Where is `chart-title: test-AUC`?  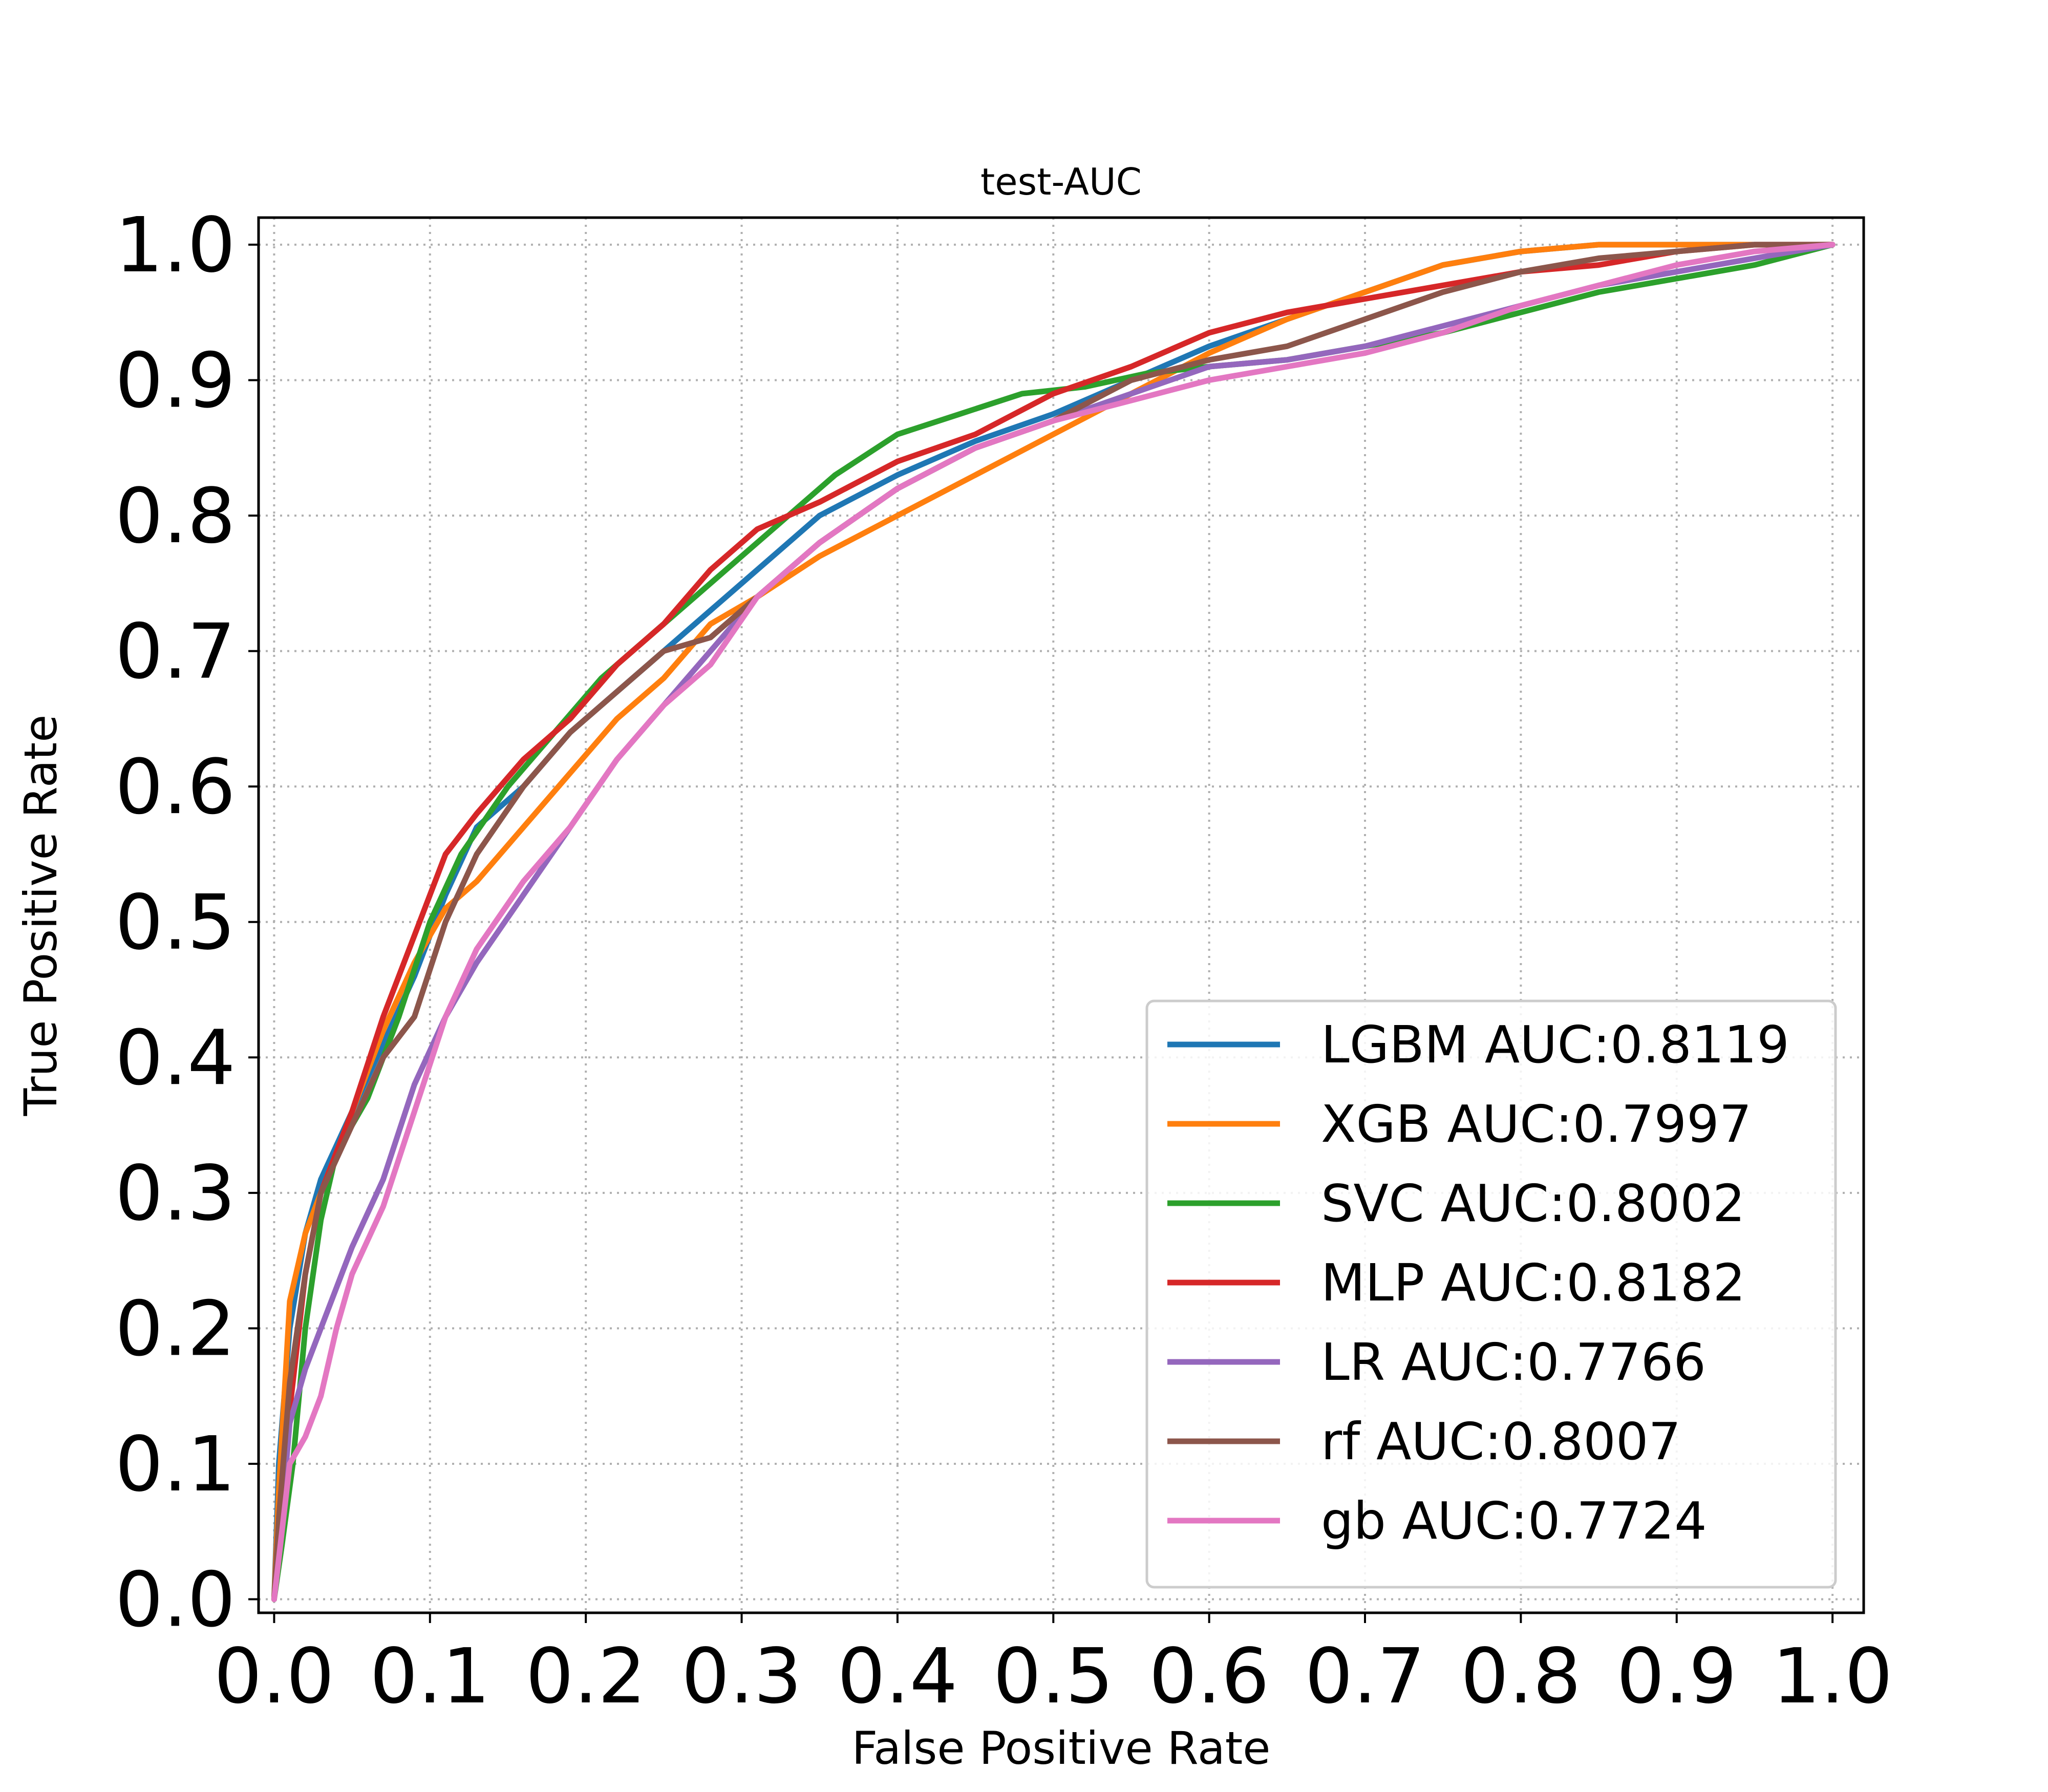 chart-title: test-AUC is located at coordinates (1061, 181).